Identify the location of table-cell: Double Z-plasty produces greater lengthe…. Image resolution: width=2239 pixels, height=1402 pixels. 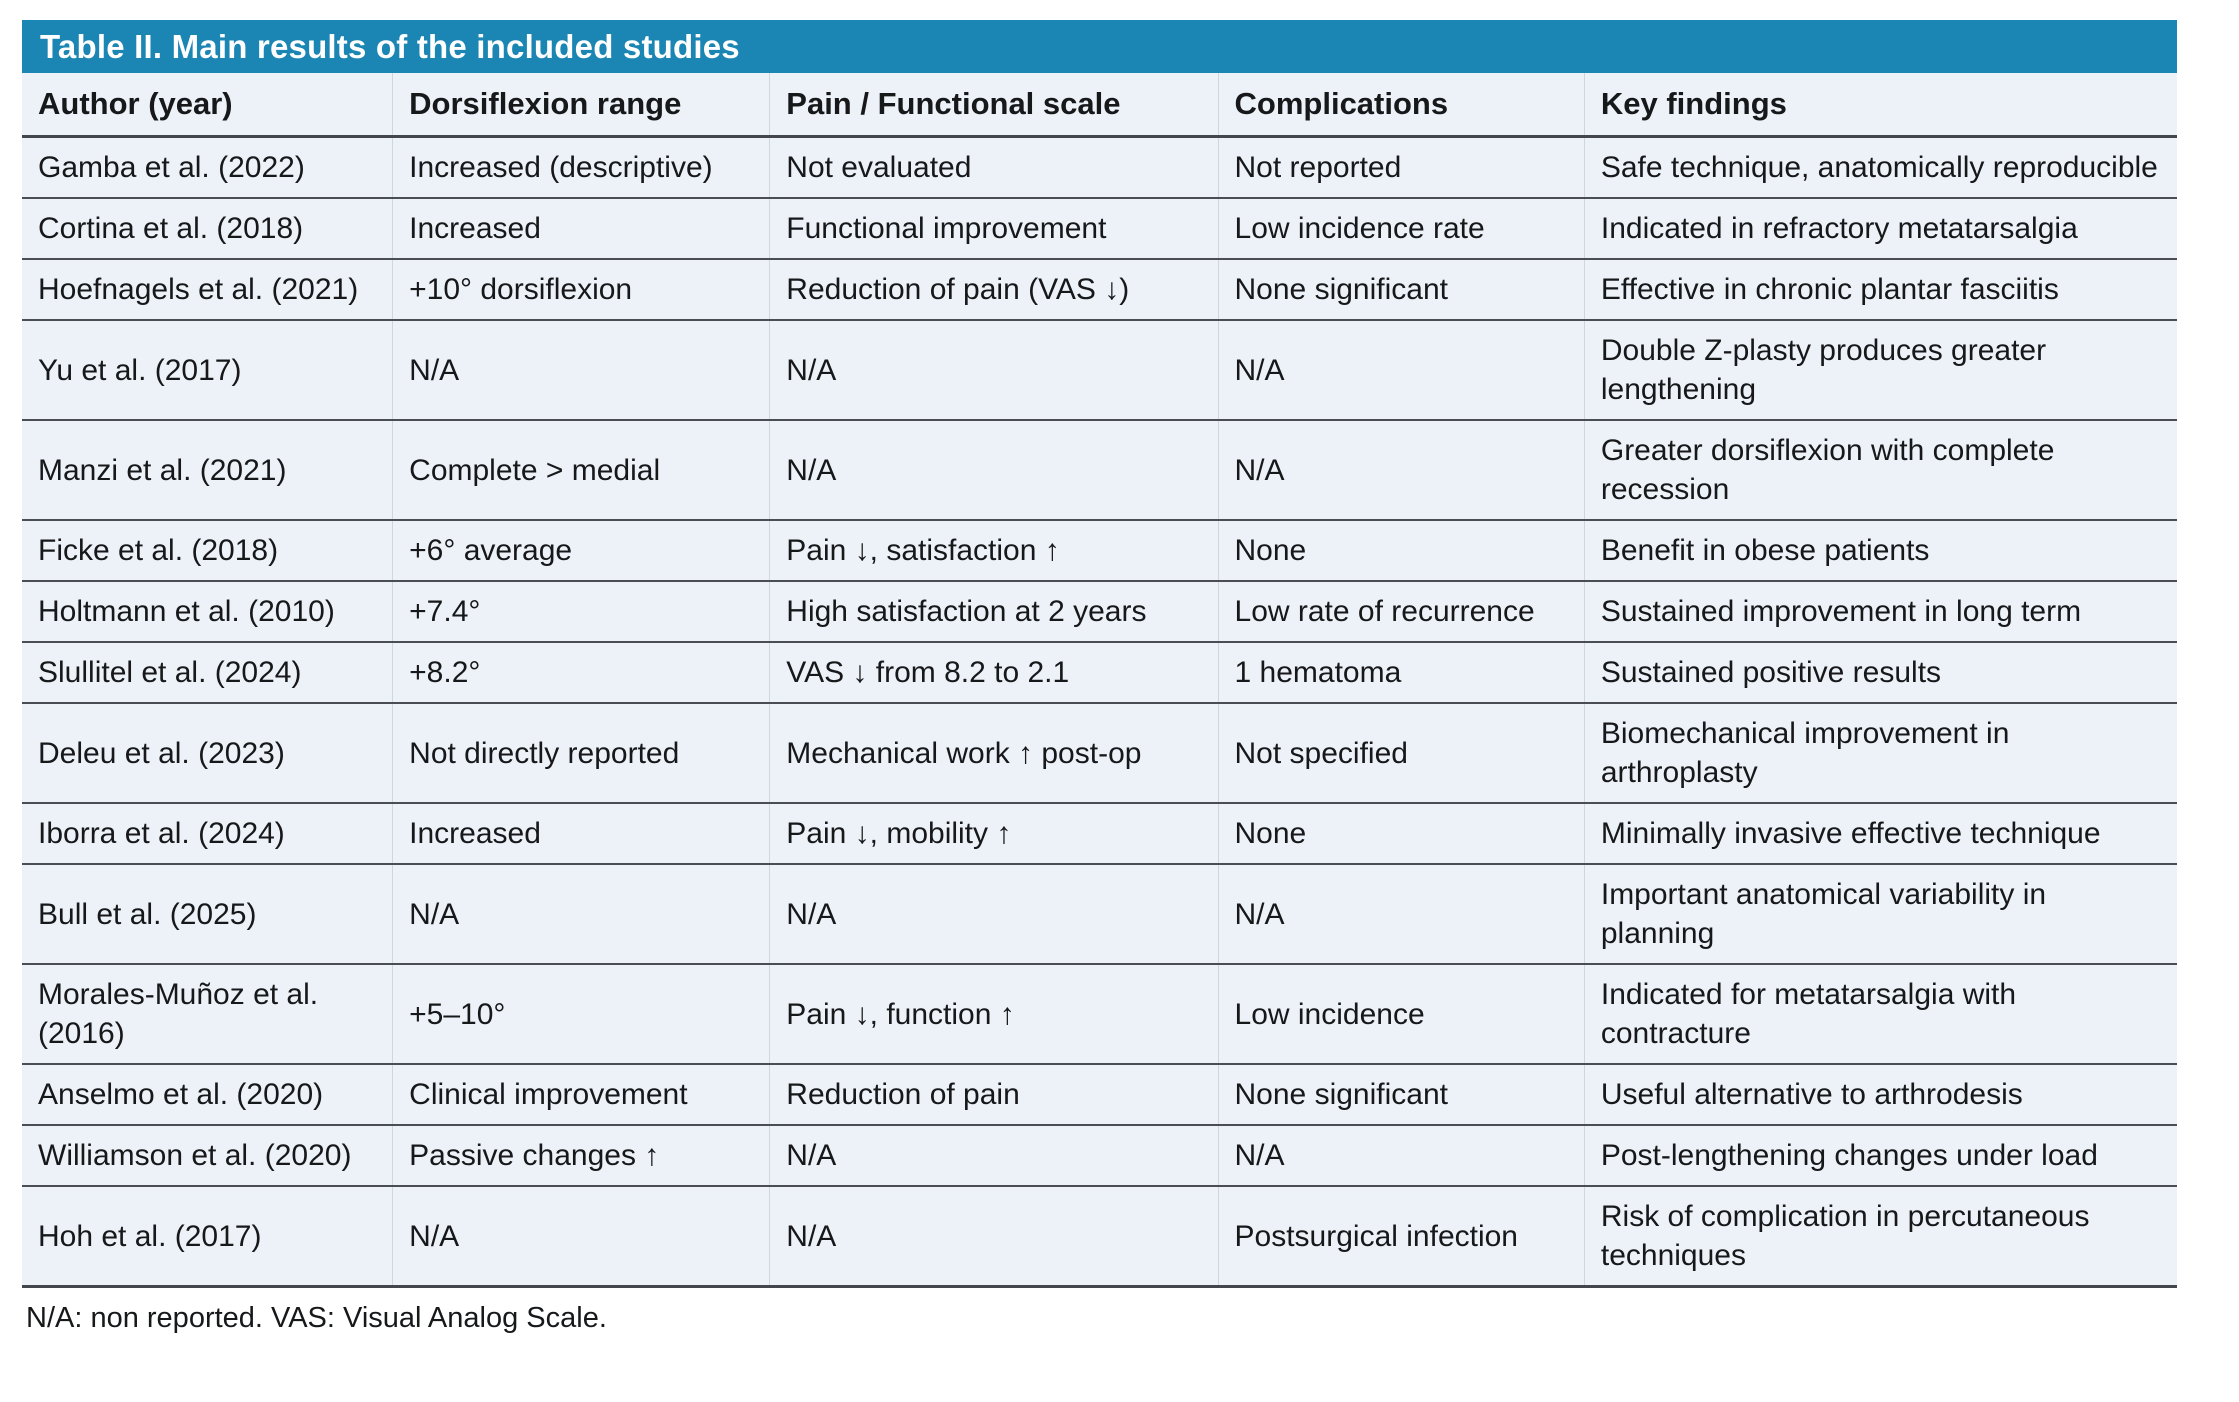
(1880, 370).